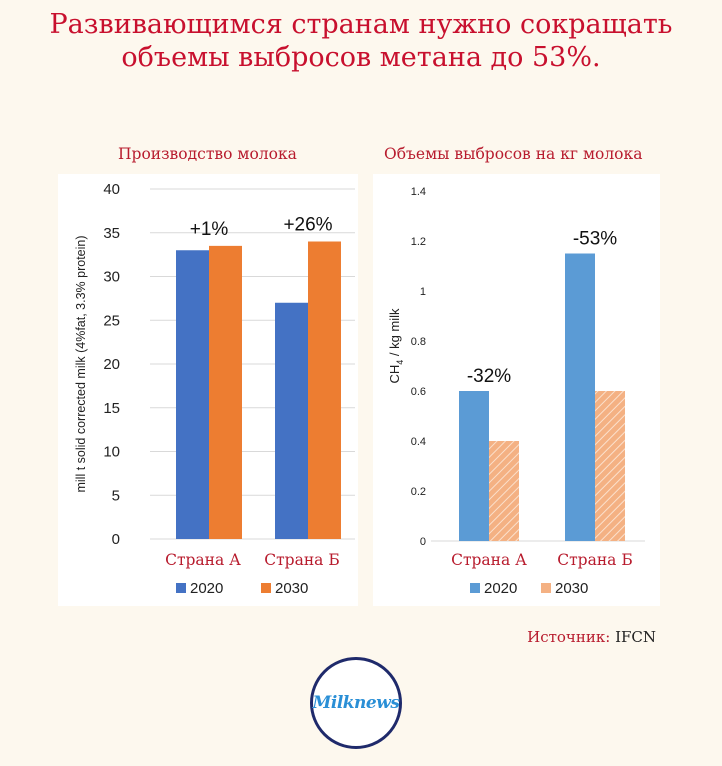  I want to click on change-annotation: +1%, so click(209, 229).